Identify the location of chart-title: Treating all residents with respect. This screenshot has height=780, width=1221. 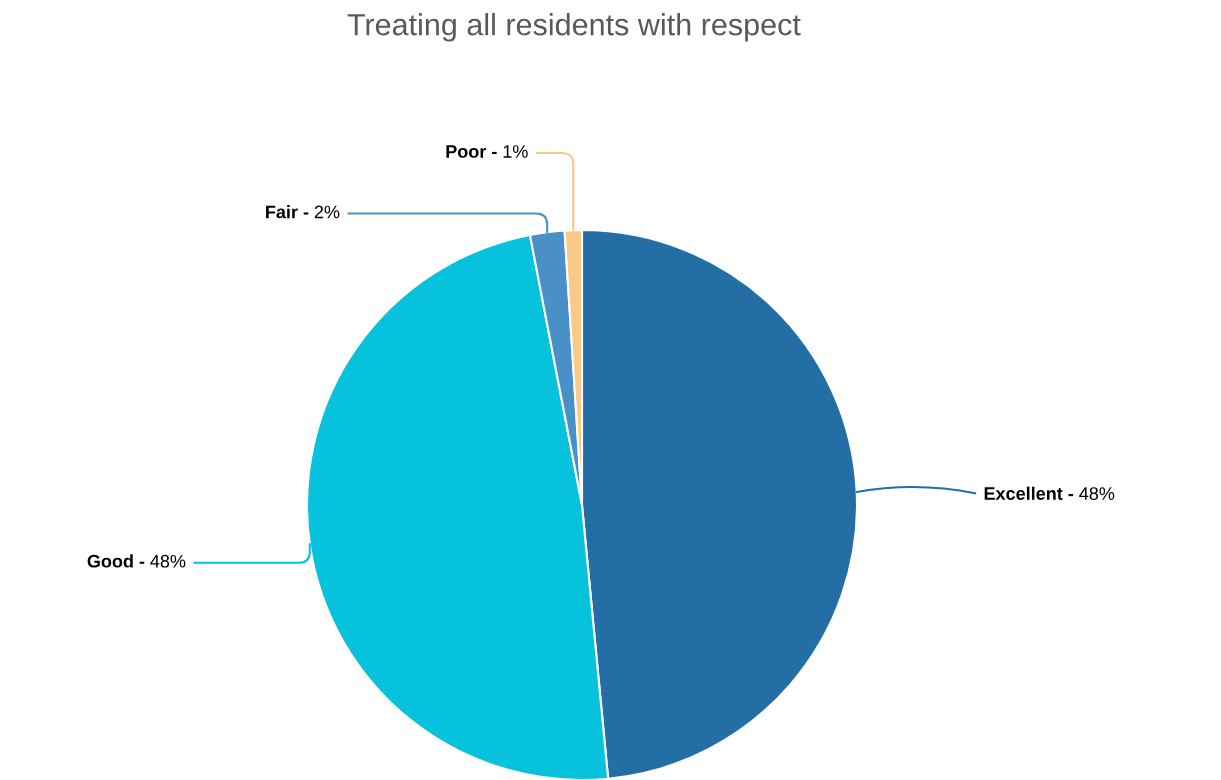
(574, 27).